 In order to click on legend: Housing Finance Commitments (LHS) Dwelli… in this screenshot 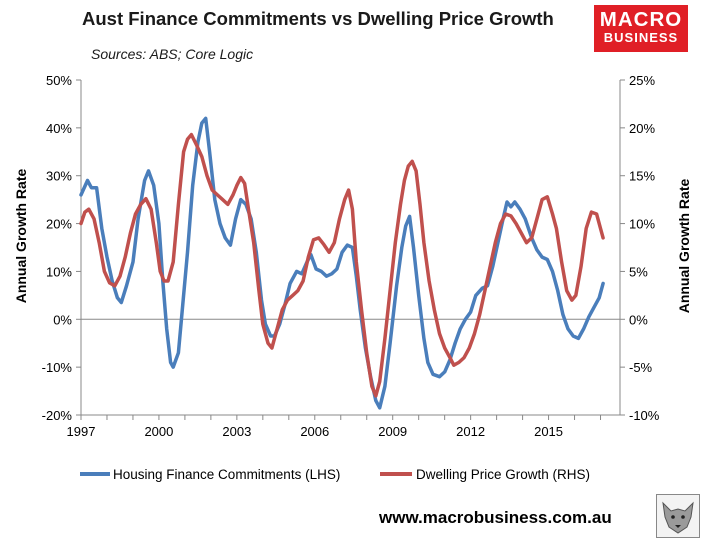, I will do `click(335, 474)`.